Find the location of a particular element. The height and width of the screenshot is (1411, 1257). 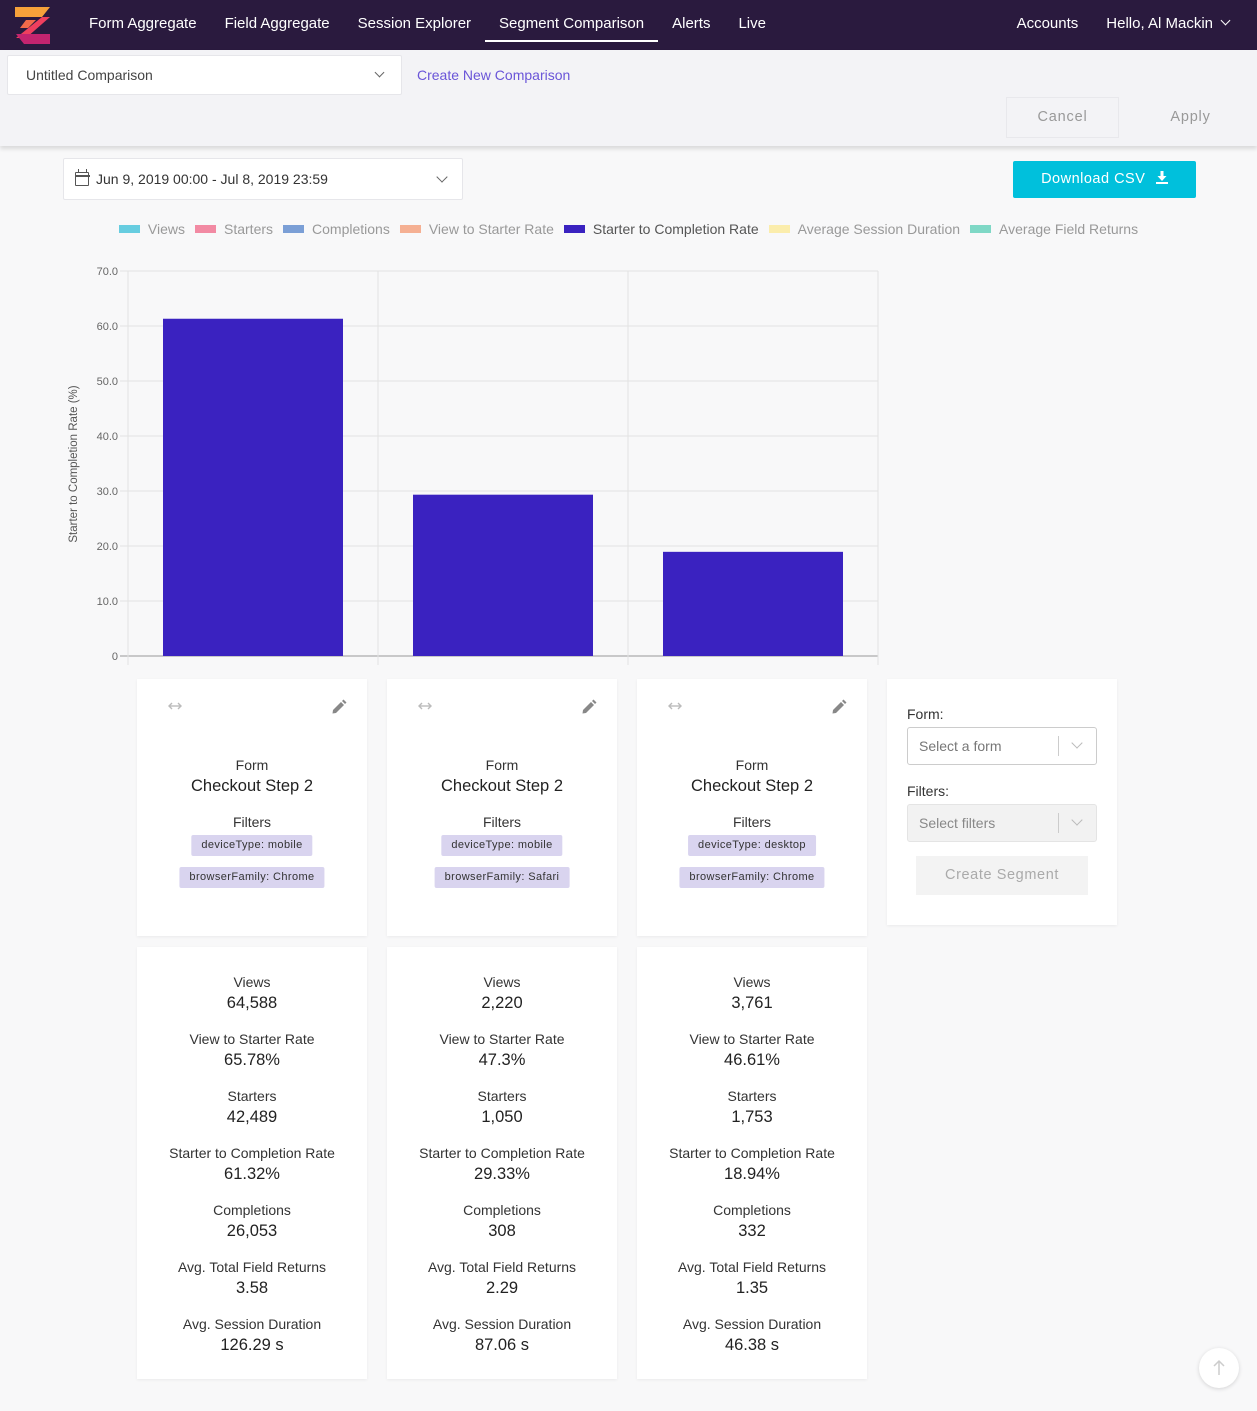

arrow-up-icon is located at coordinates (1219, 1367).